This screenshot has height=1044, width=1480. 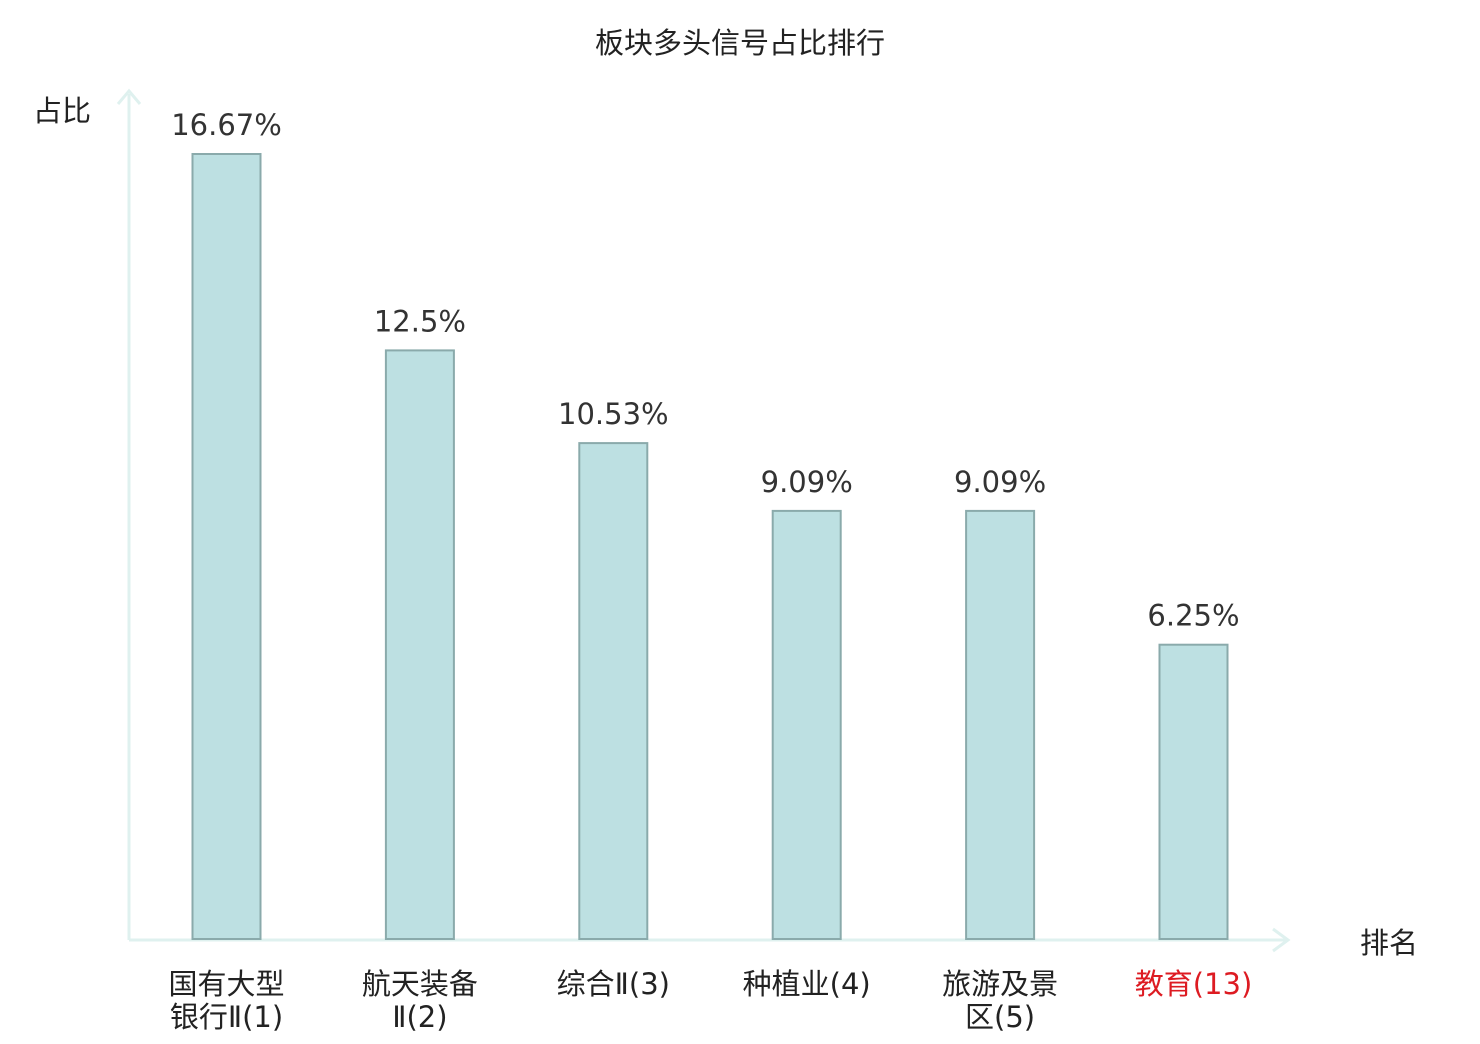 I want to click on x-tick-label-line: 种植业(4), so click(x=807, y=984).